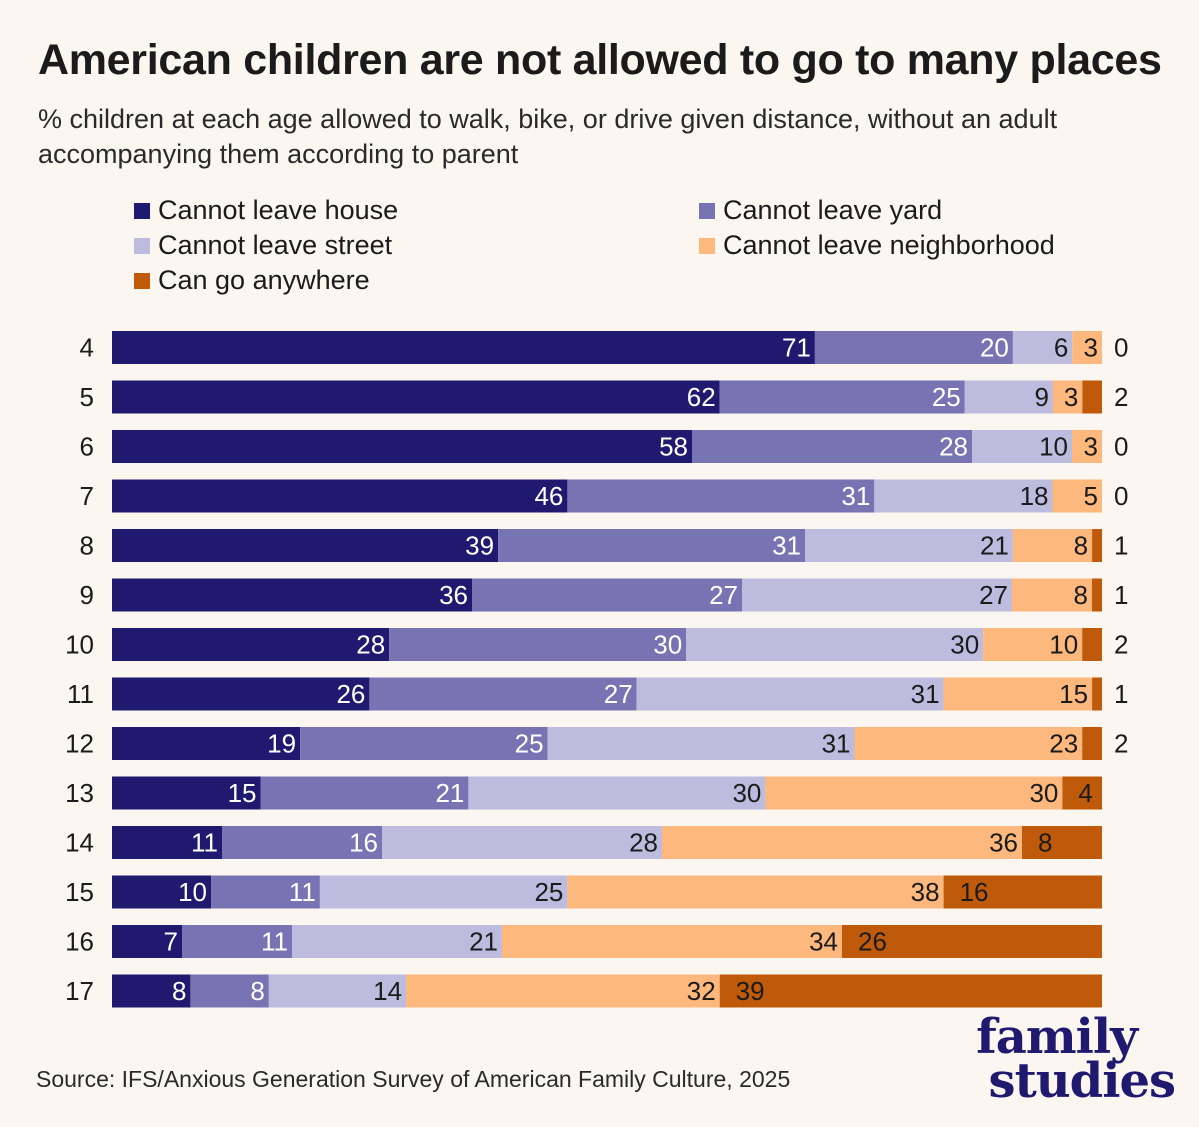 The width and height of the screenshot is (1199, 1127). What do you see at coordinates (701, 397) in the screenshot?
I see `data-label: 62` at bounding box center [701, 397].